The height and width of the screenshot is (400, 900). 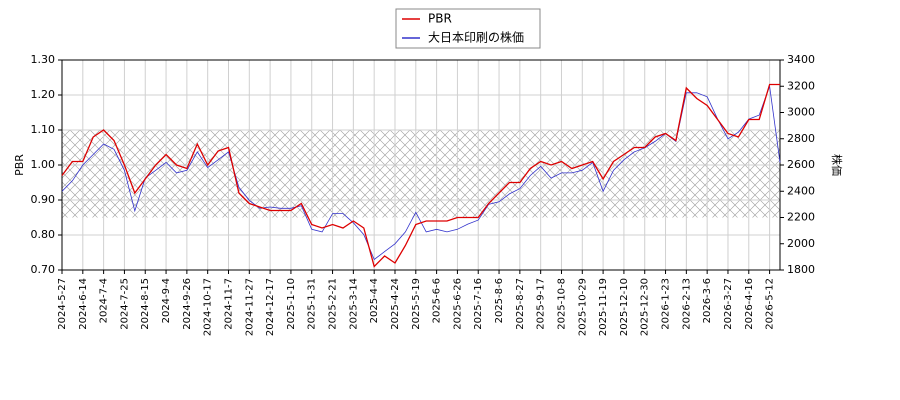 What do you see at coordinates (582, 307) in the screenshot?
I see `x-tick-label: 2025-10-29` at bounding box center [582, 307].